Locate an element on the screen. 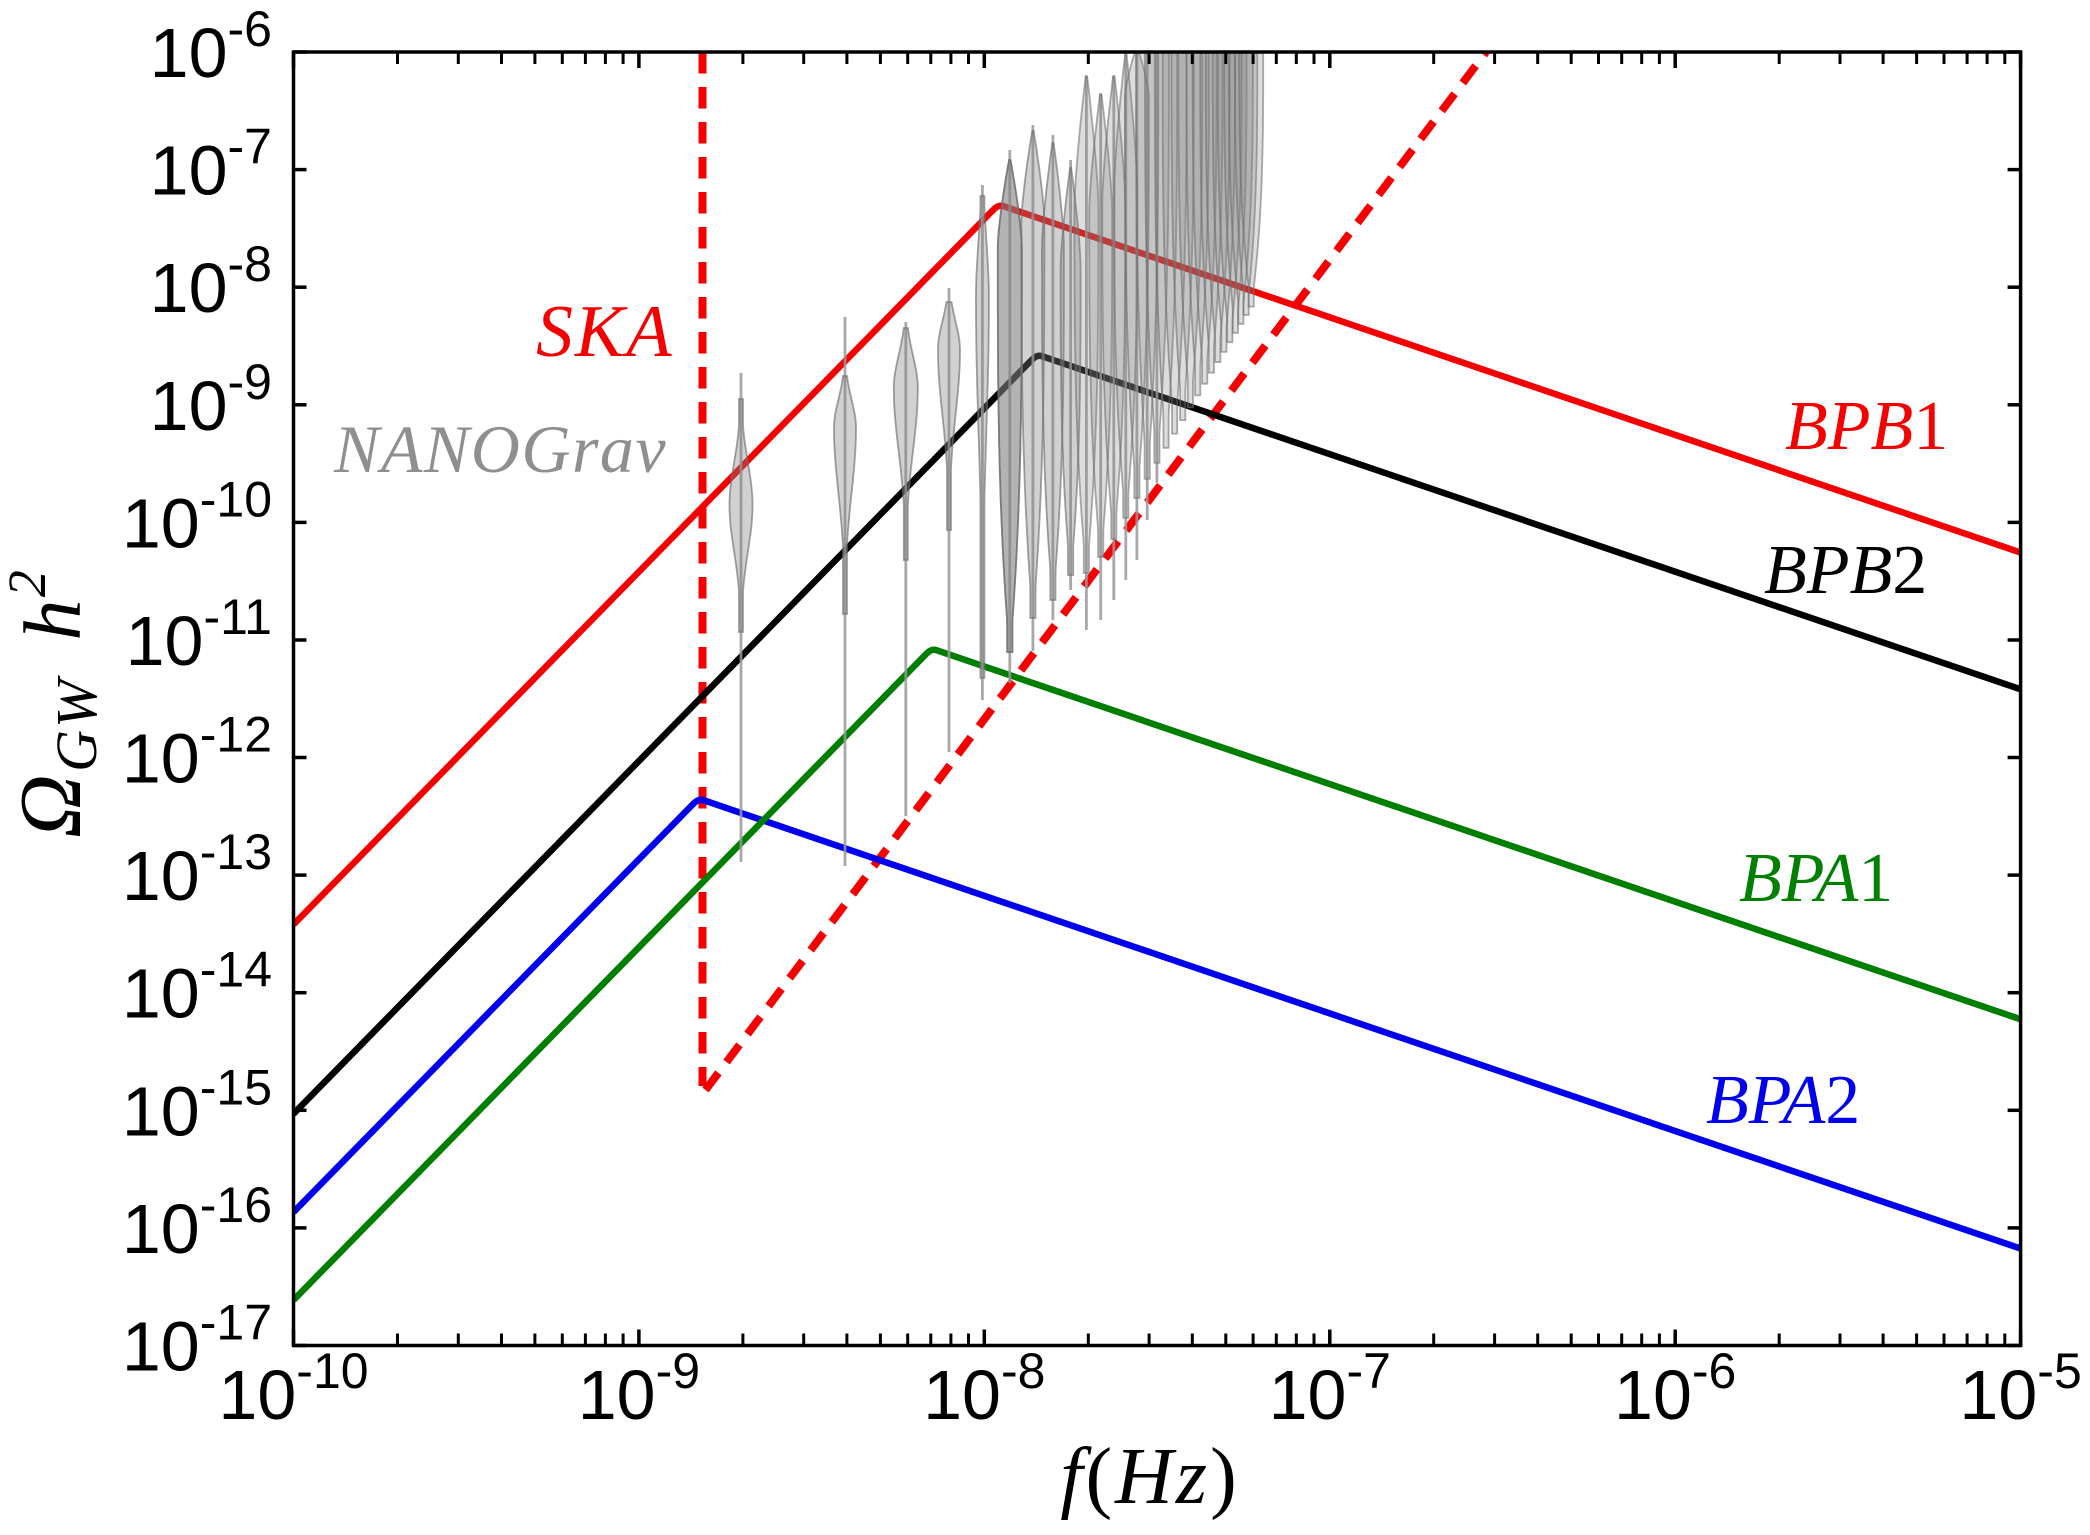  svg-text: BPA2 is located at coordinates (1783, 1100).